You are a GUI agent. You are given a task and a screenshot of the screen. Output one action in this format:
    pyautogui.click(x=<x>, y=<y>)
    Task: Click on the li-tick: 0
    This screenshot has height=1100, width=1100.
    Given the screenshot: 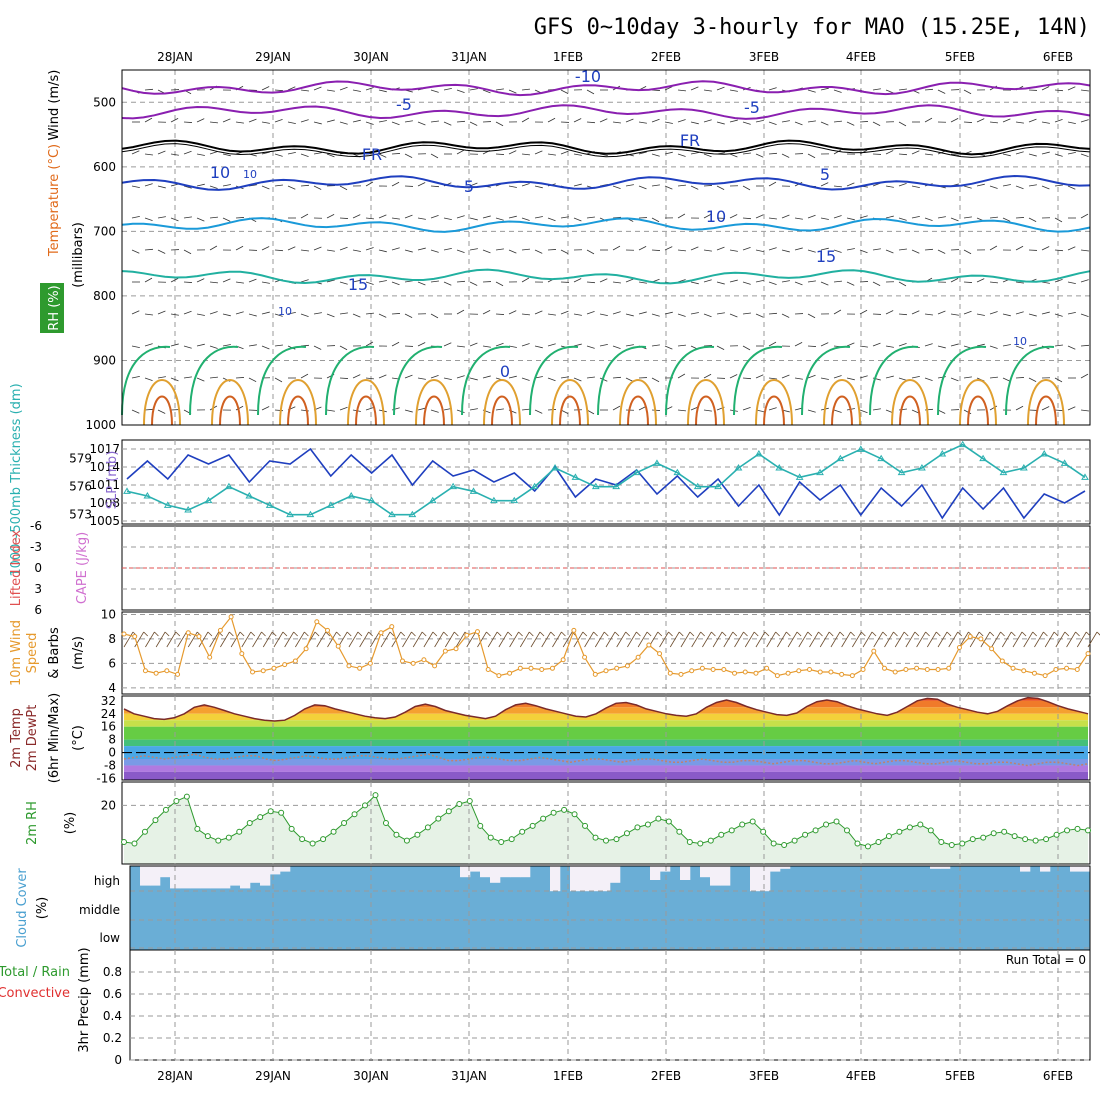 What is the action you would take?
    pyautogui.click(x=38, y=568)
    